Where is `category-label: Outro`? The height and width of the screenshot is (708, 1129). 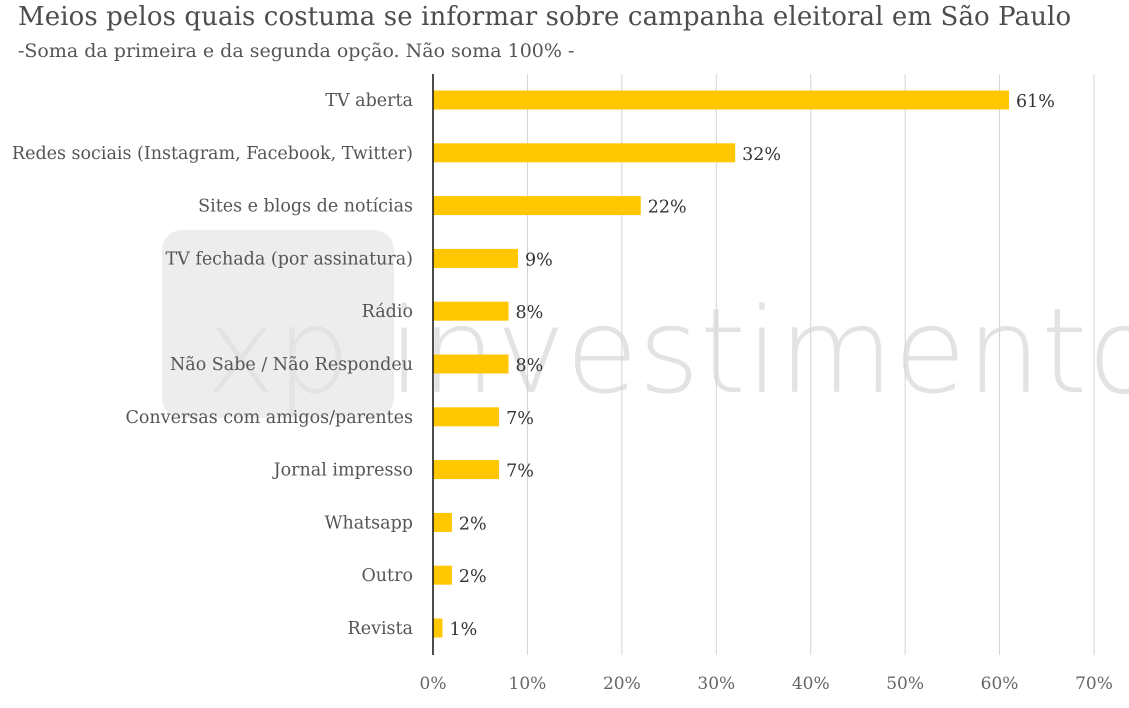 category-label: Outro is located at coordinates (387, 576).